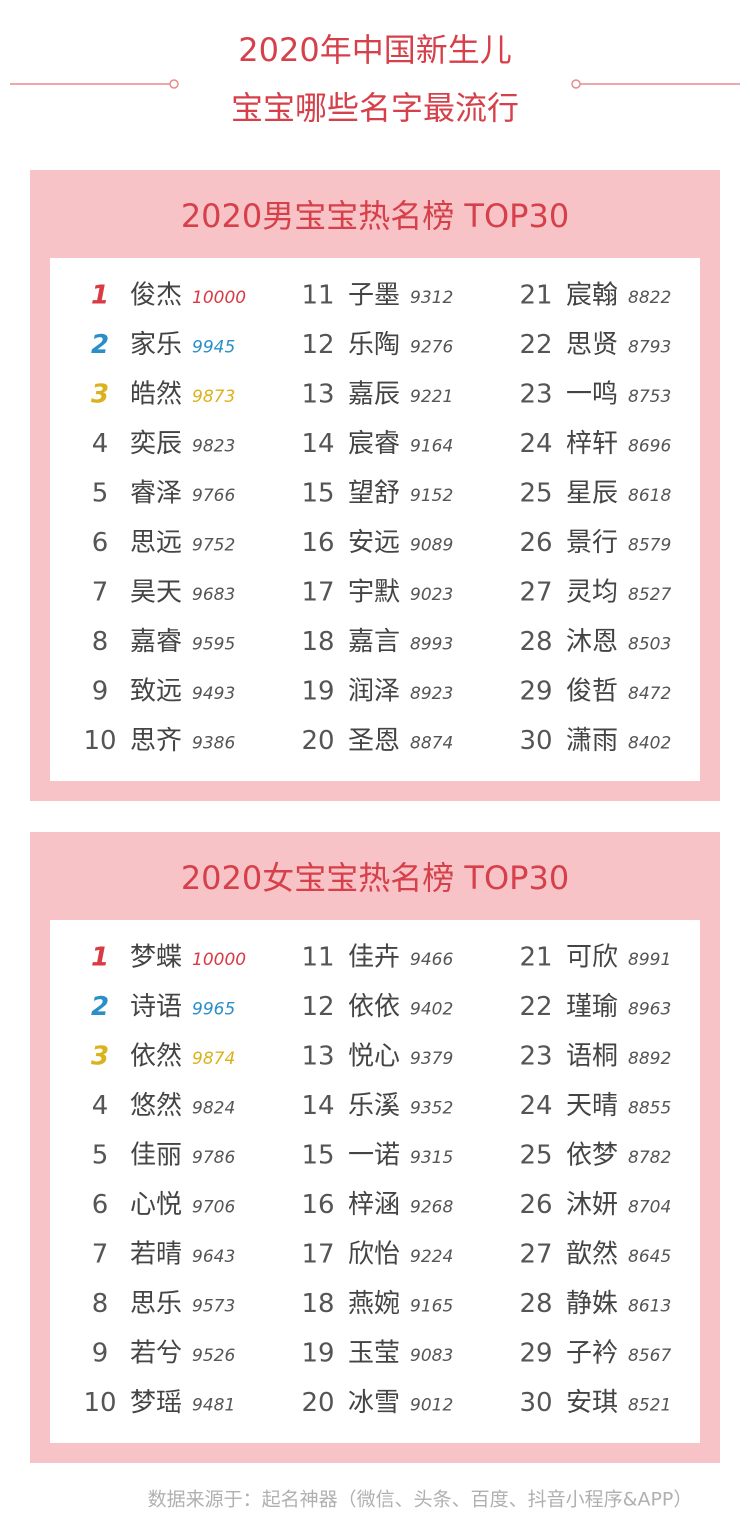 Image resolution: width=750 pixels, height=1515 pixels. I want to click on score: 9873, so click(213, 397).